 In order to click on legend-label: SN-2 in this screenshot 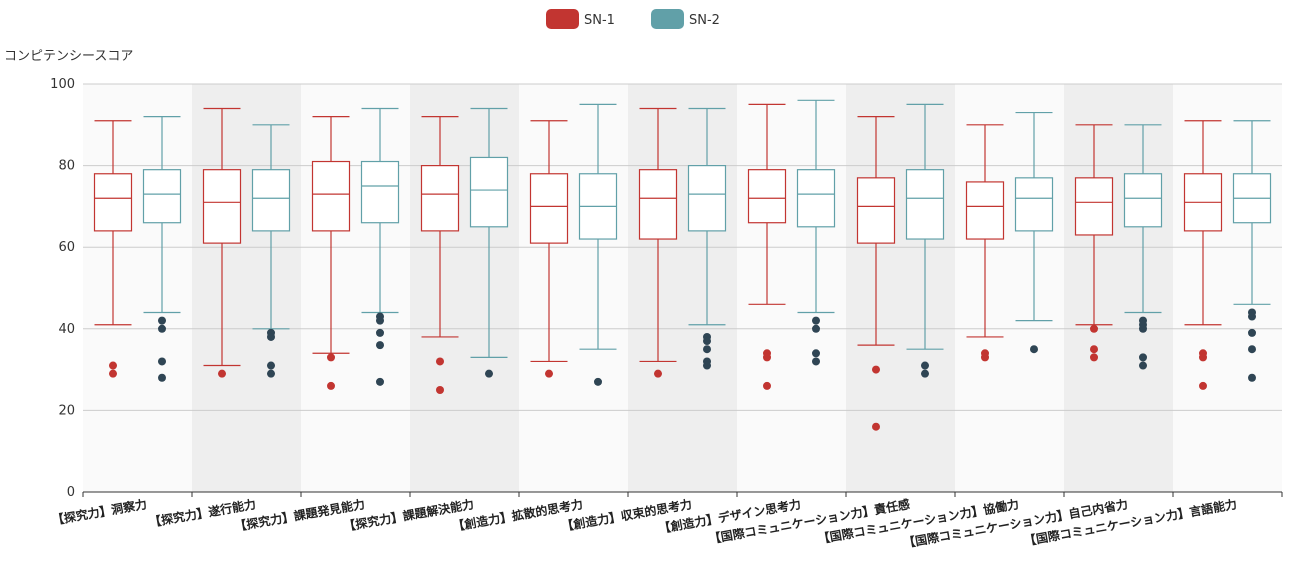, I will do `click(704, 20)`.